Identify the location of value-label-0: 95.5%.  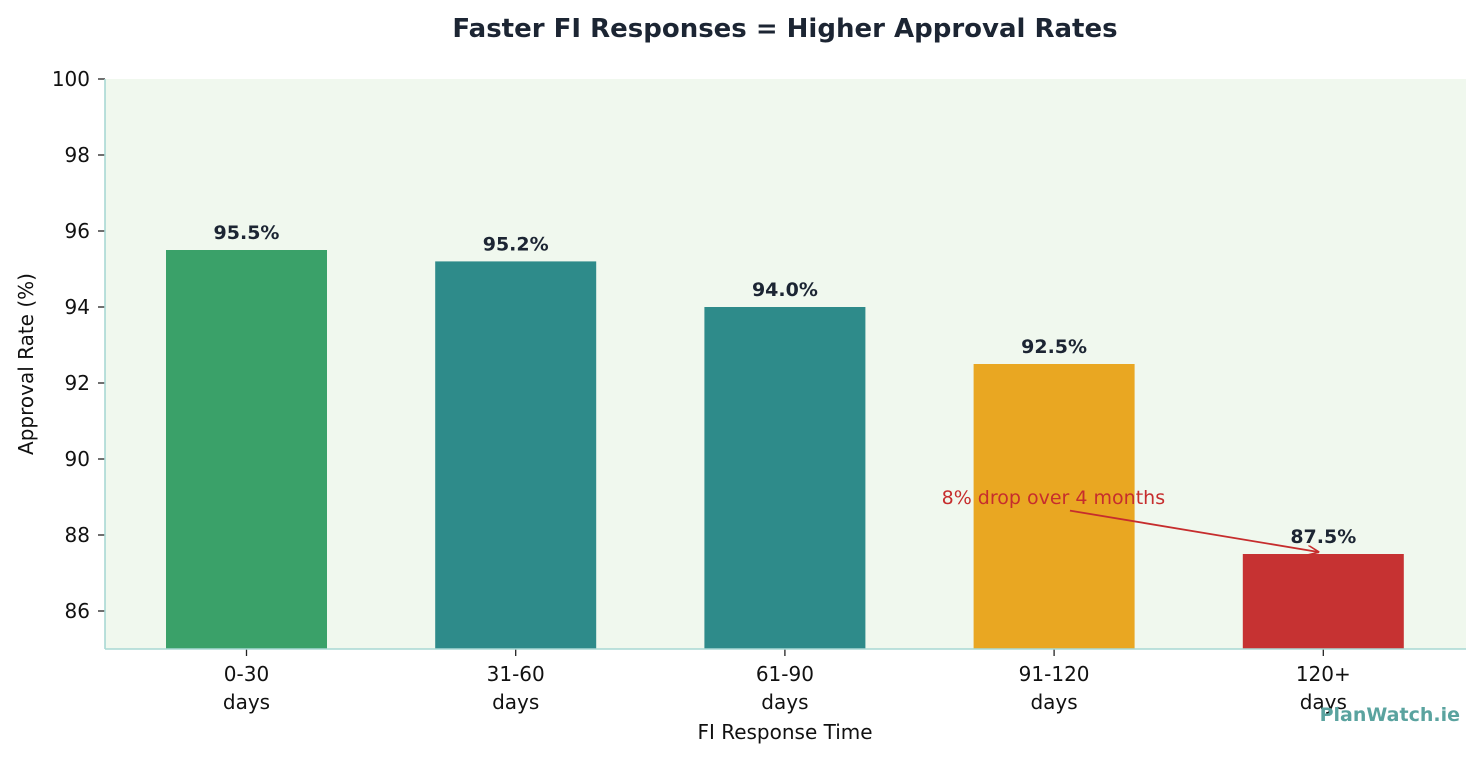
(247, 233).